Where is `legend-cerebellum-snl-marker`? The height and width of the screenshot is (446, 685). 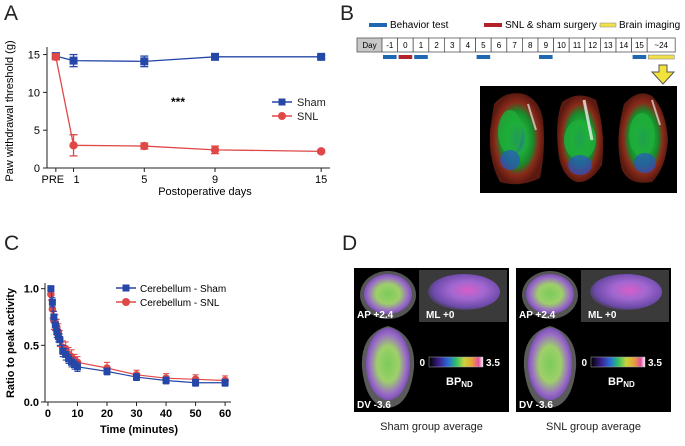 legend-cerebellum-snl-marker is located at coordinates (126, 302).